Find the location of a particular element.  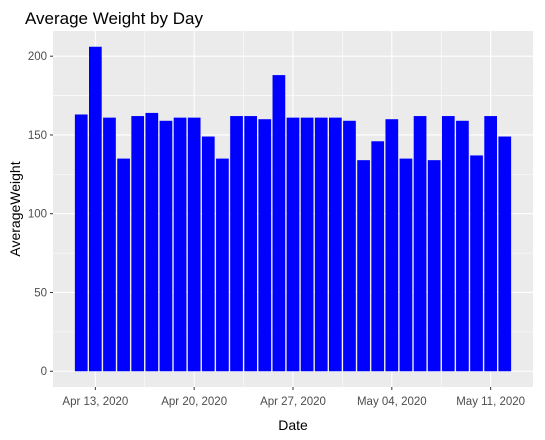

y-tick-label: 50 is located at coordinates (40, 293).